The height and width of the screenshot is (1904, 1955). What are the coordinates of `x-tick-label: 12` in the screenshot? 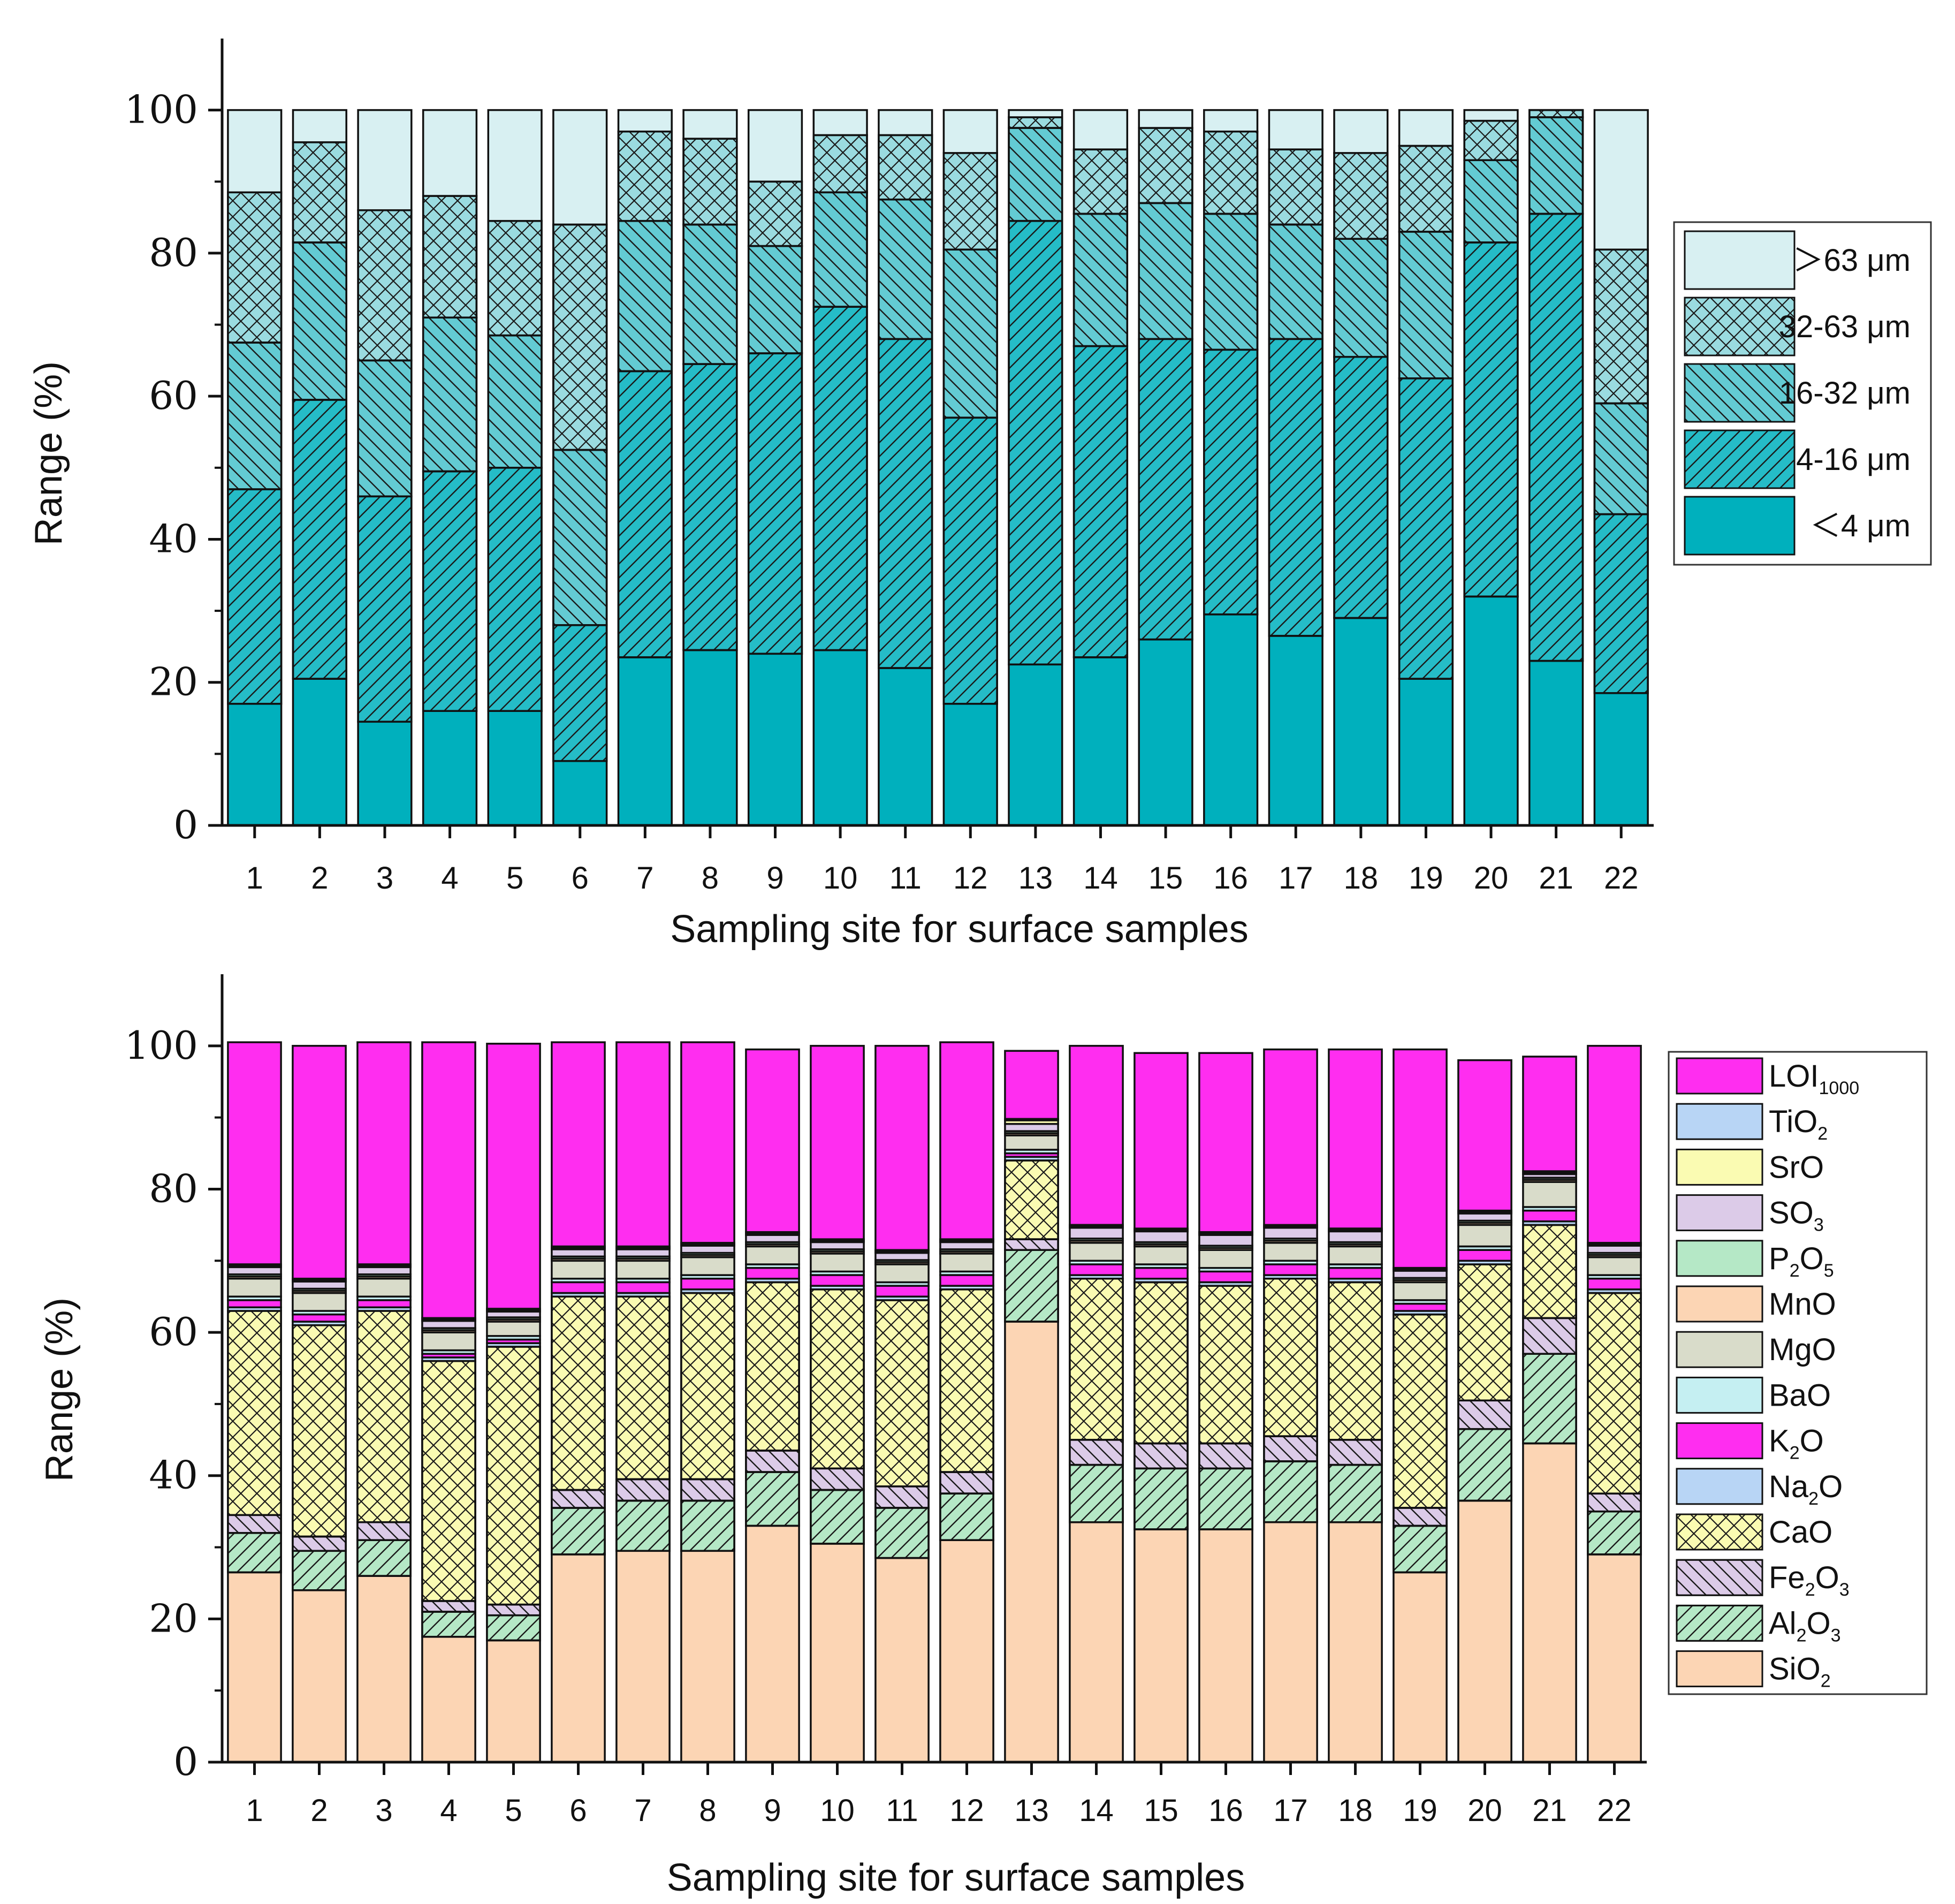 It's located at (966, 1811).